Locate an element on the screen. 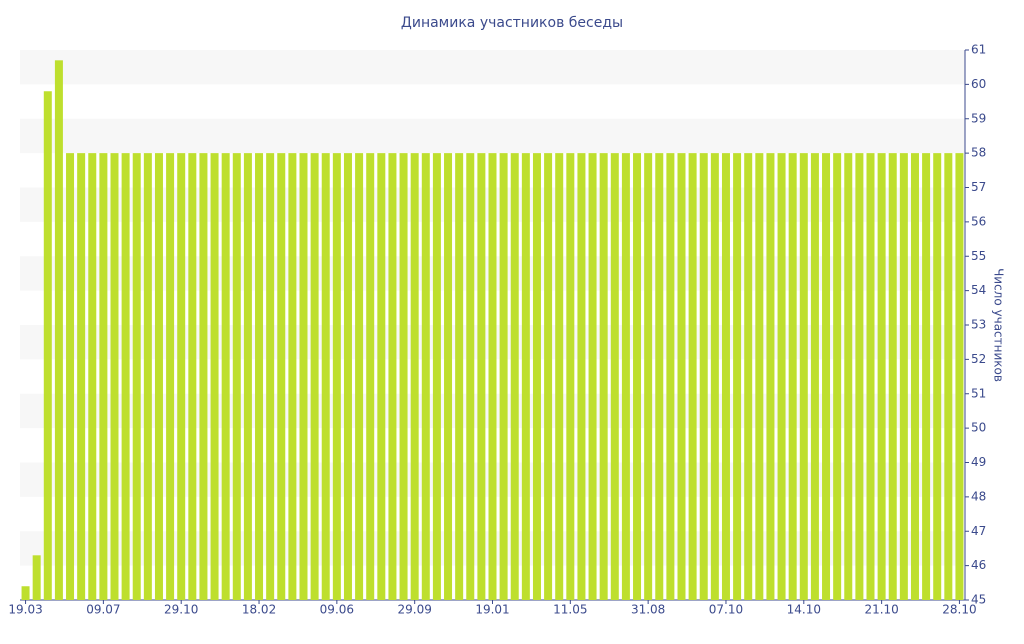 The image size is (1024, 644). y-axis-label: Число участников is located at coordinates (999, 325).